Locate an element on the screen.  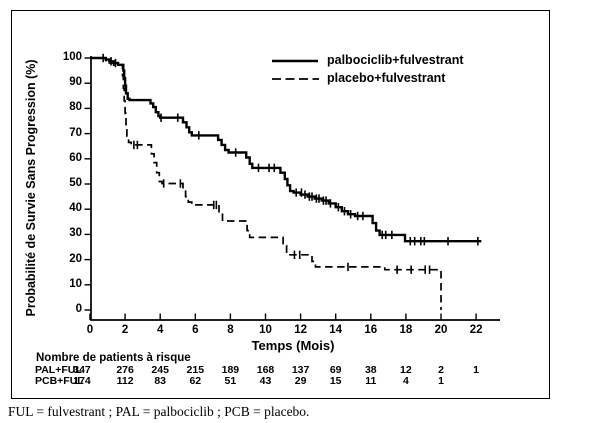
risk-count: 245 is located at coordinates (160, 370).